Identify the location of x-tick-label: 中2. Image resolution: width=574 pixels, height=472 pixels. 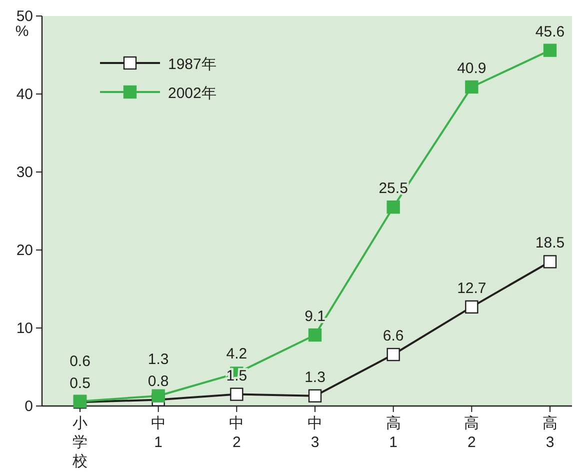
(236, 433).